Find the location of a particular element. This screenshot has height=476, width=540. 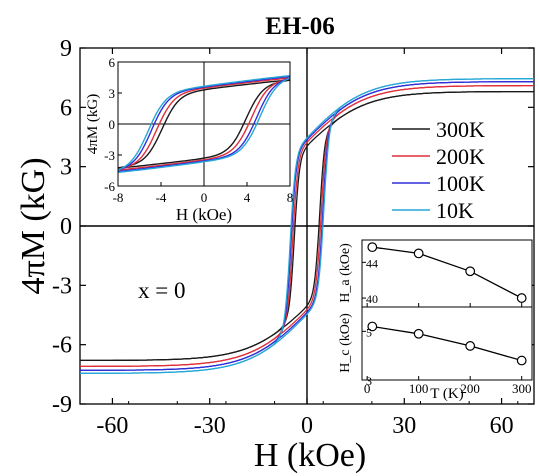

inset-loop-x-label: H (kOe) is located at coordinates (204, 214).